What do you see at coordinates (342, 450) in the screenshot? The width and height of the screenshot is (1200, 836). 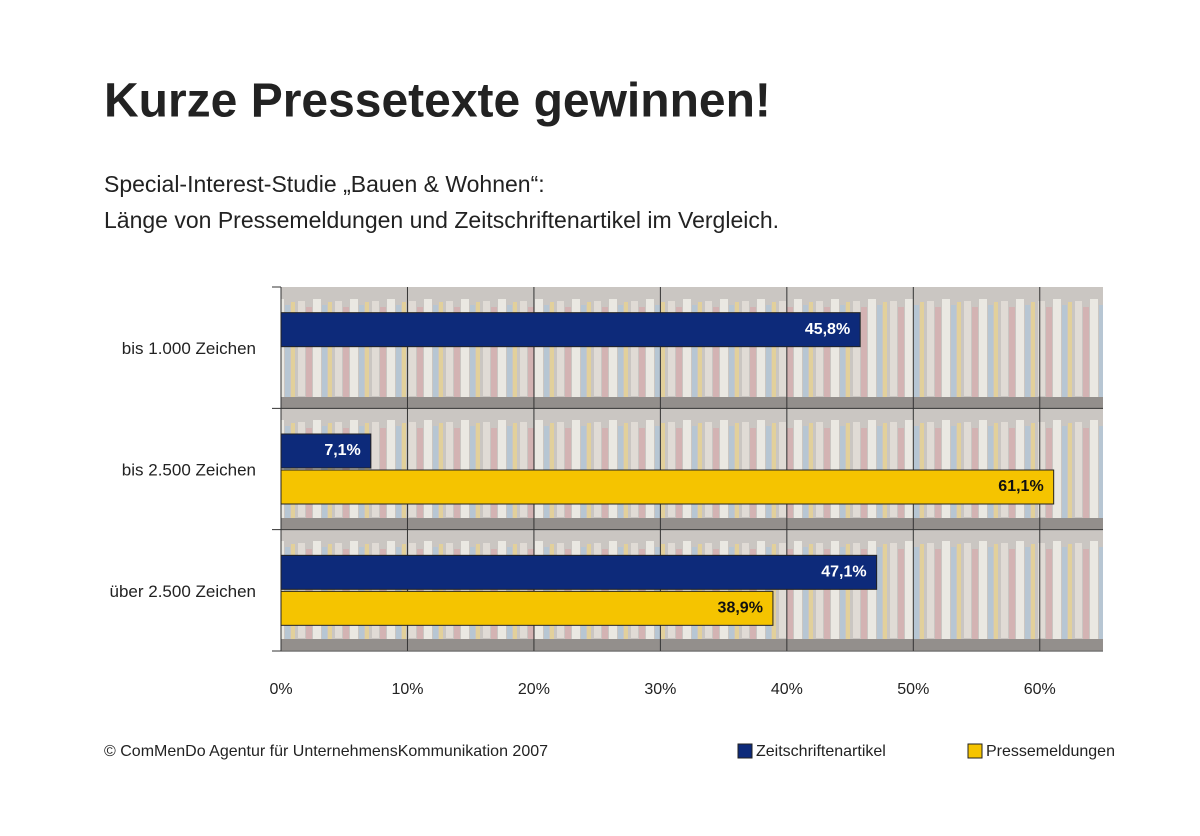 I see `value-label: 7,1%` at bounding box center [342, 450].